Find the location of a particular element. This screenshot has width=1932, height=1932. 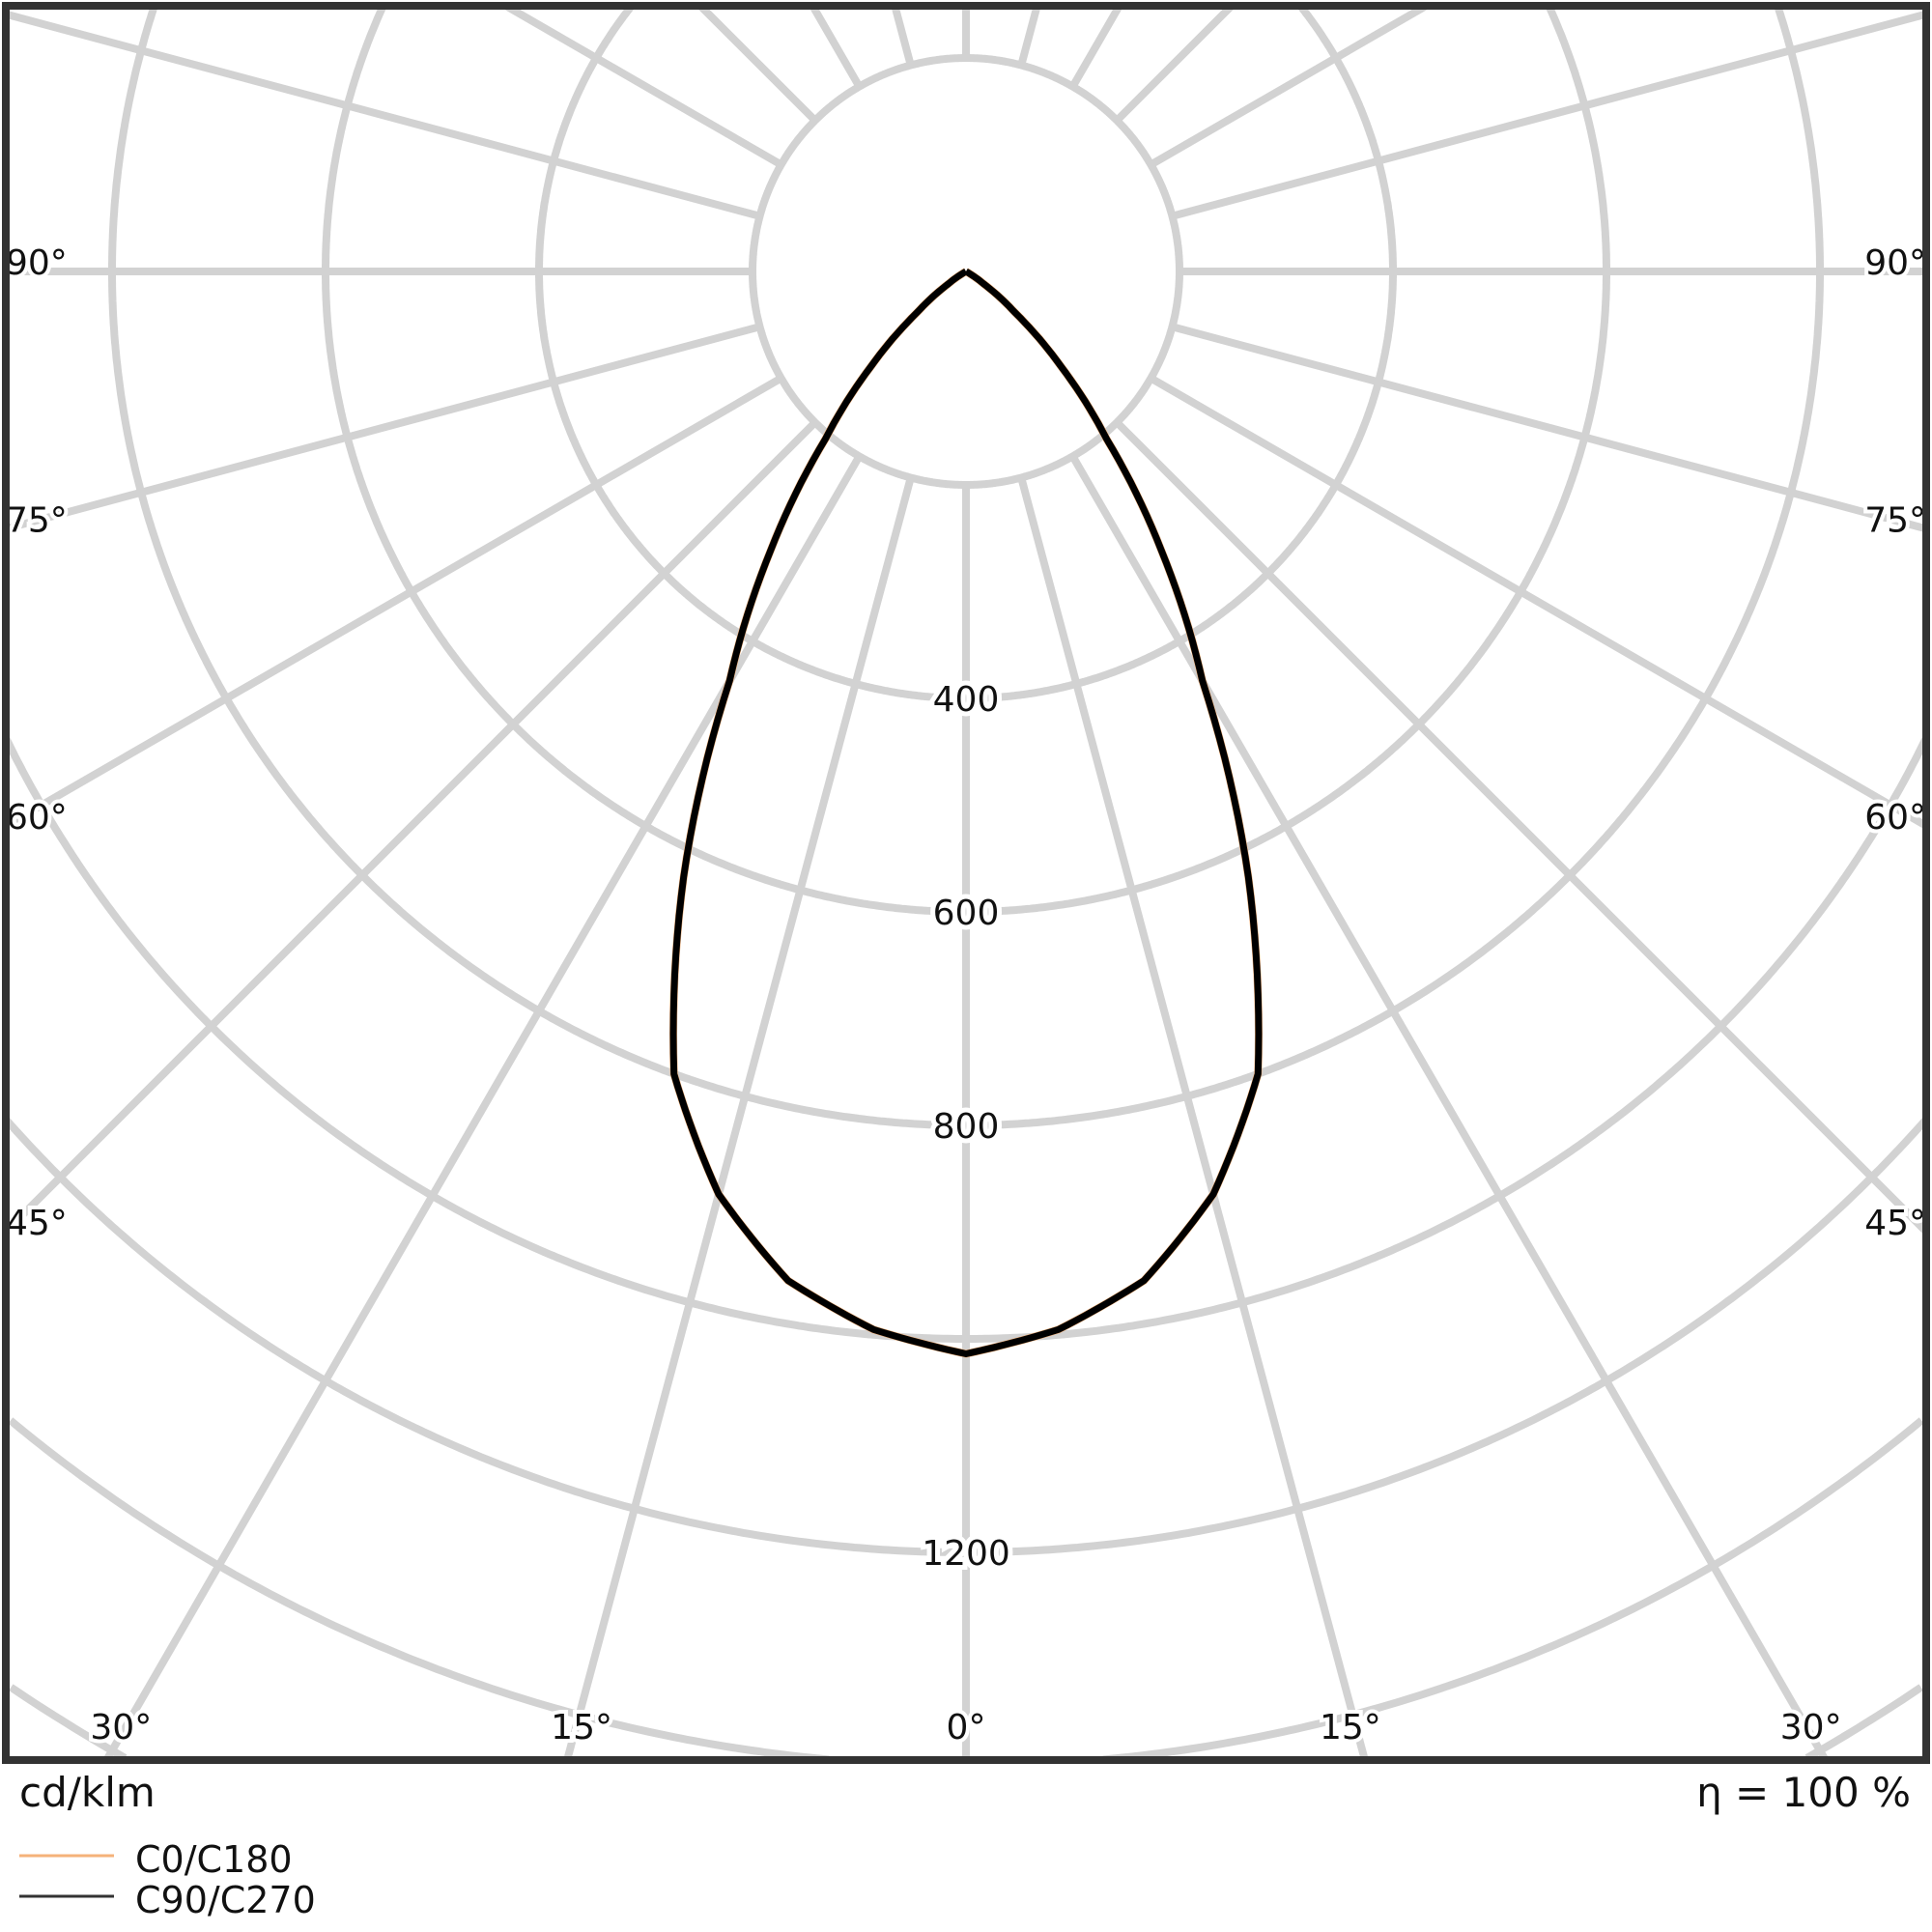

radial-tick-label: 800 is located at coordinates (966, 1127).